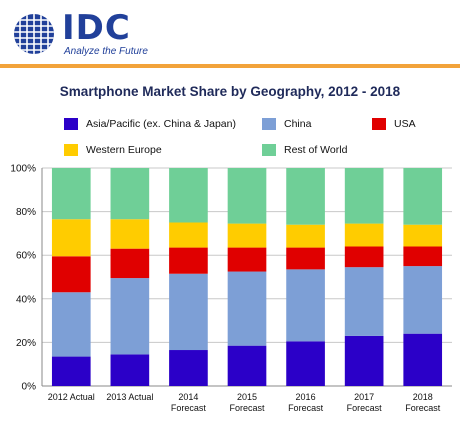 This screenshot has height=426, width=460. I want to click on y-tick-label: 100%, so click(23, 169).